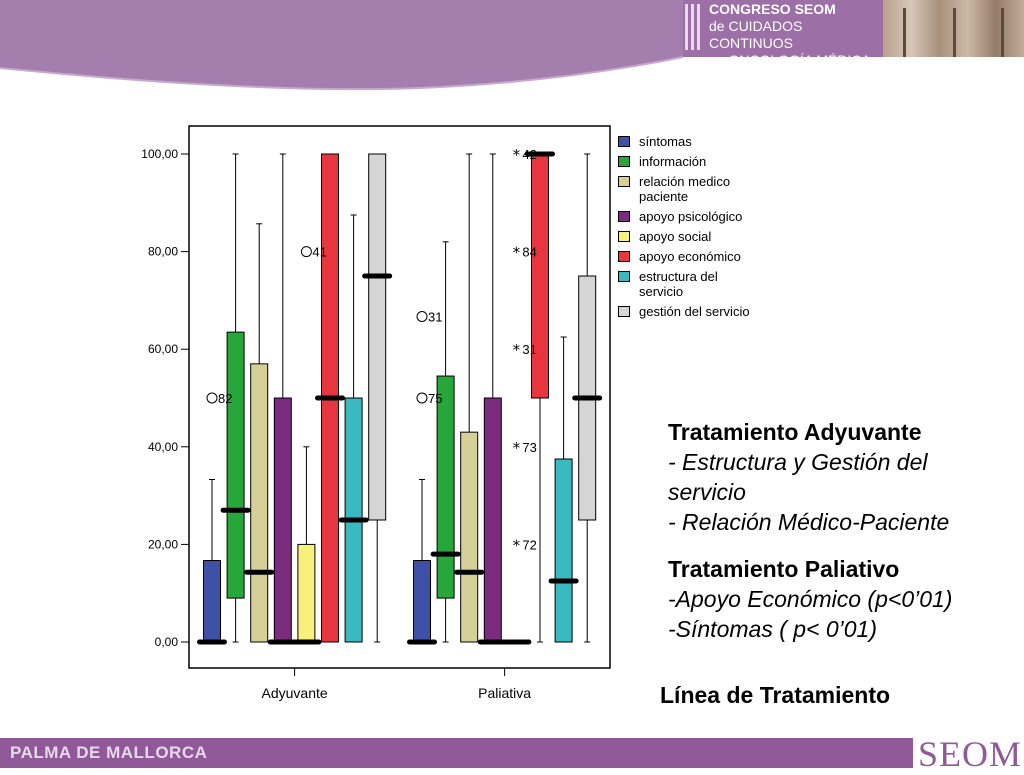  I want to click on box-gestión-del-servicio, so click(377, 337).